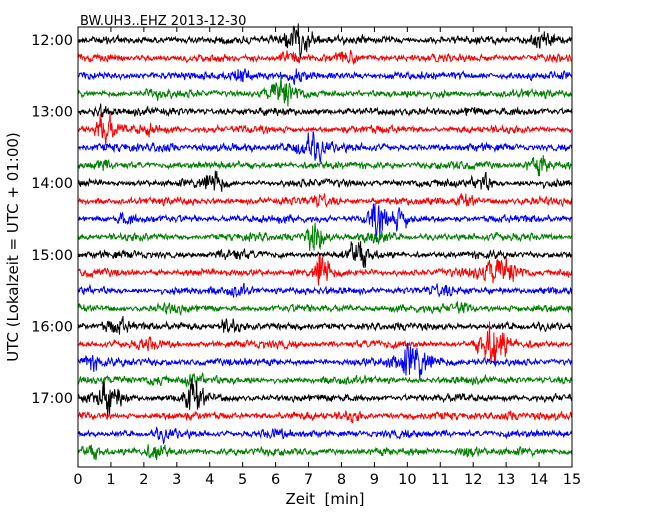  What do you see at coordinates (52, 327) in the screenshot?
I see `y-tick-label-1600: 16:00` at bounding box center [52, 327].